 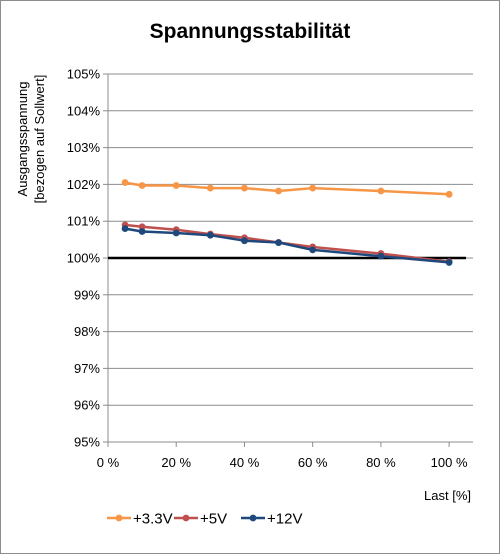 I want to click on x-tick-label: 20 %, so click(x=176, y=462).